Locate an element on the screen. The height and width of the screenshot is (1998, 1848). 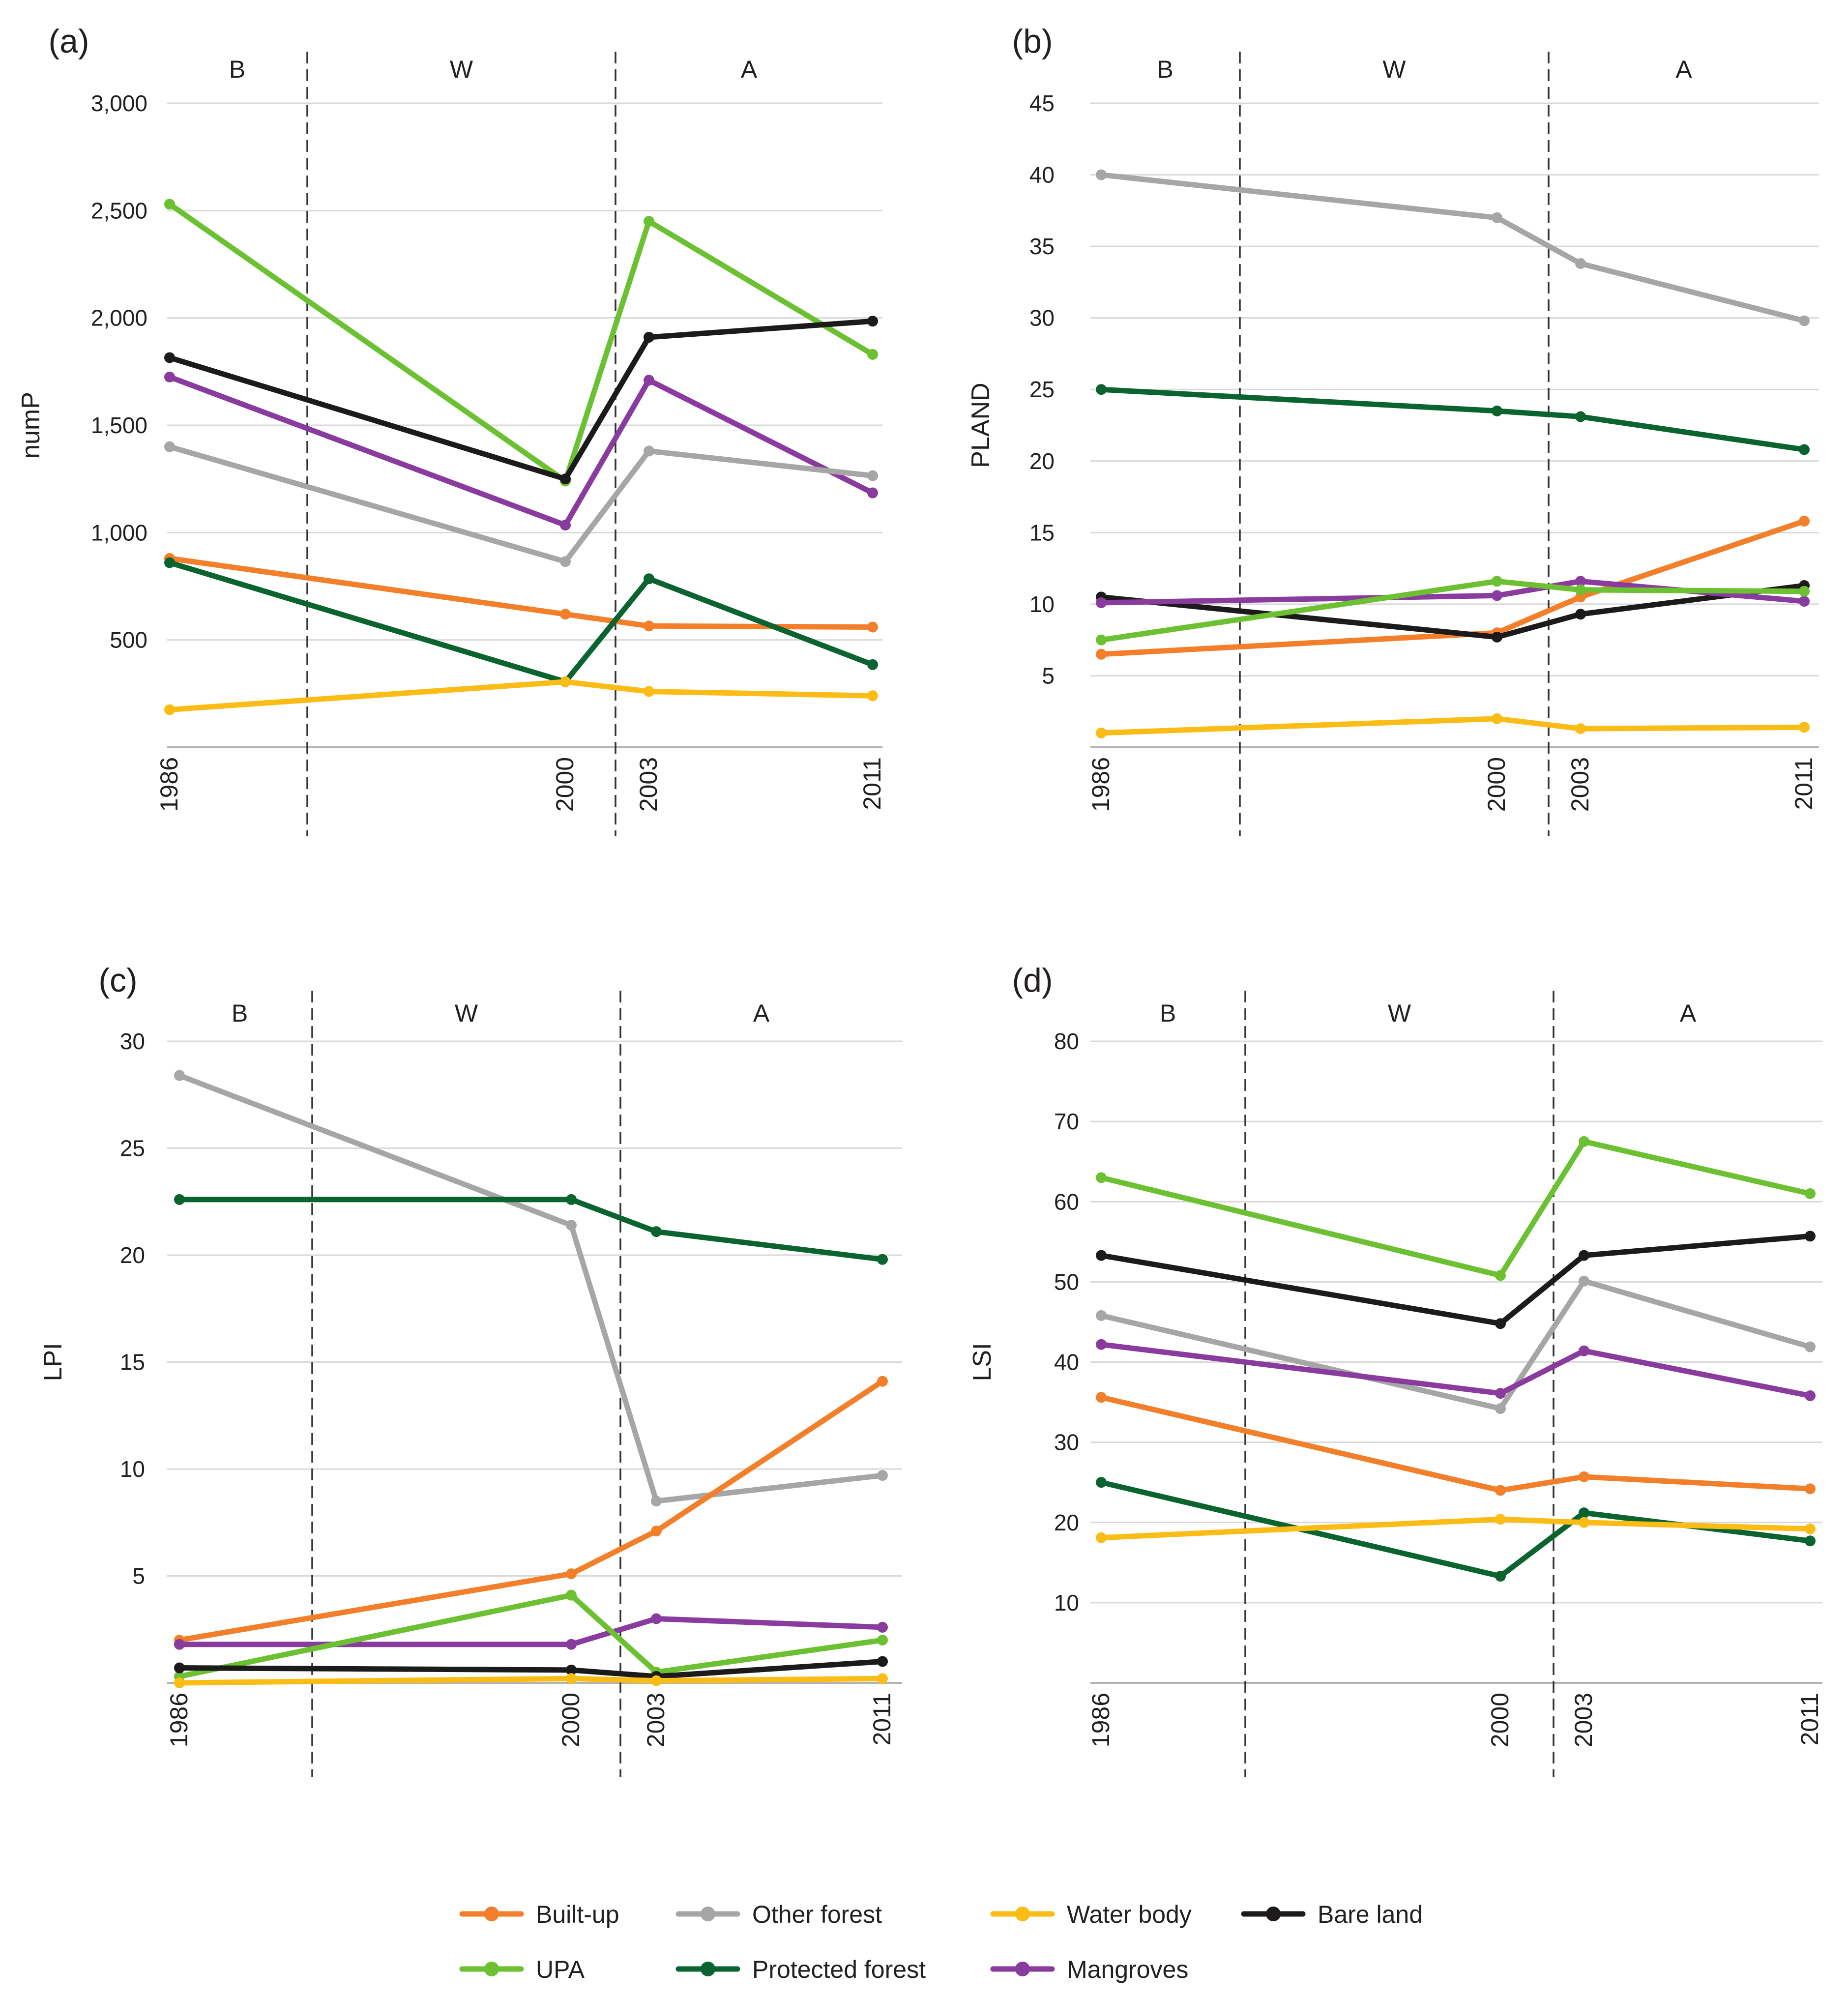
x-tick-label: 2011 is located at coordinates (1809, 1719).